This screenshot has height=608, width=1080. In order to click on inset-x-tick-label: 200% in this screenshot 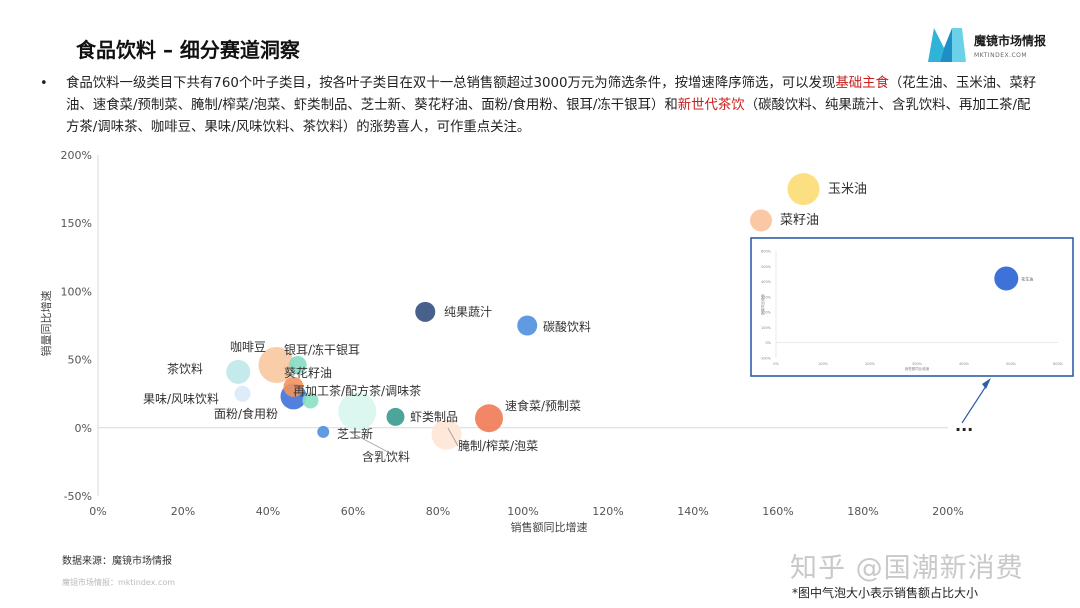, I will do `click(870, 364)`.